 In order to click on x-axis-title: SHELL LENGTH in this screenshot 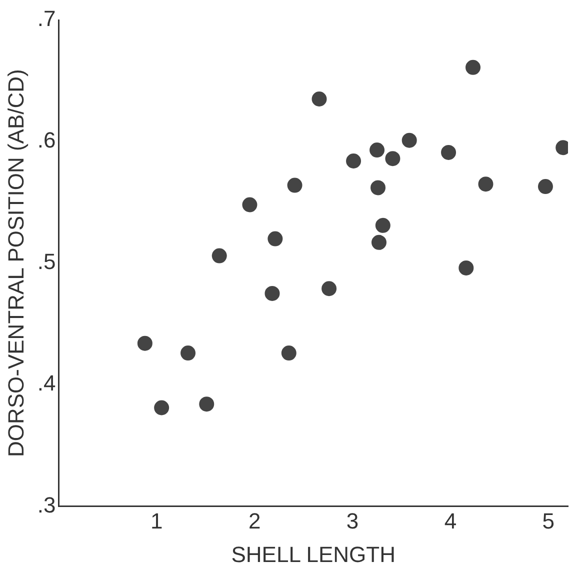, I will do `click(313, 554)`.